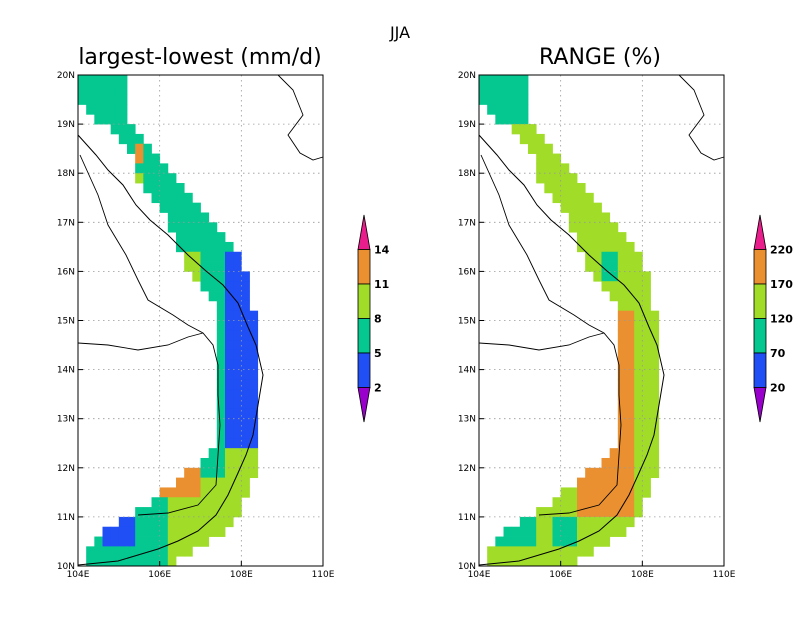 This screenshot has height=618, width=800. Describe the element at coordinates (399, 32) in the screenshot. I see `figure-title: JJA` at that location.